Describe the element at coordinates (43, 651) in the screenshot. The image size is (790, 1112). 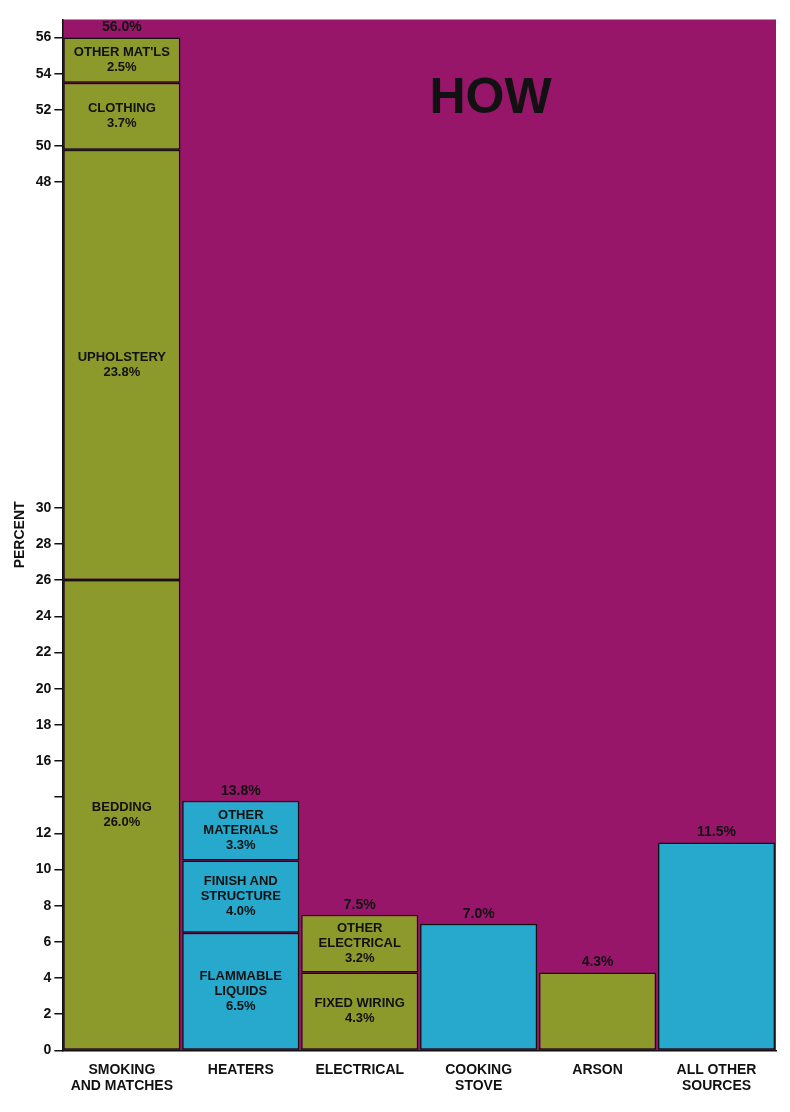
I see `y-tick-label: 22` at that location.